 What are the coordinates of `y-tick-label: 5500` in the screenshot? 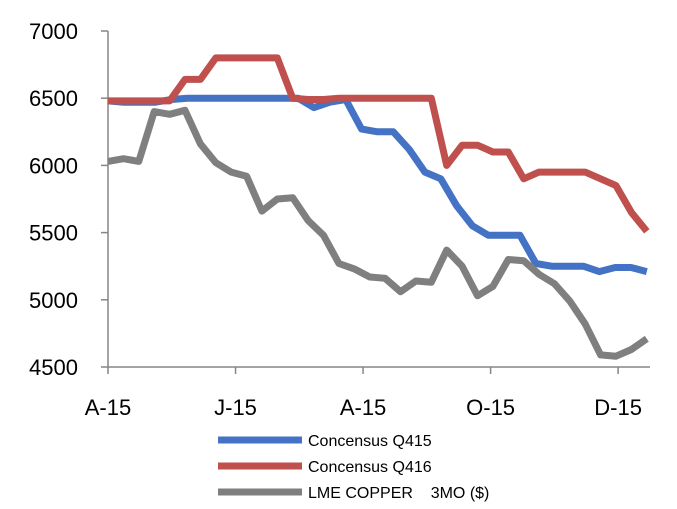 It's located at (53, 233).